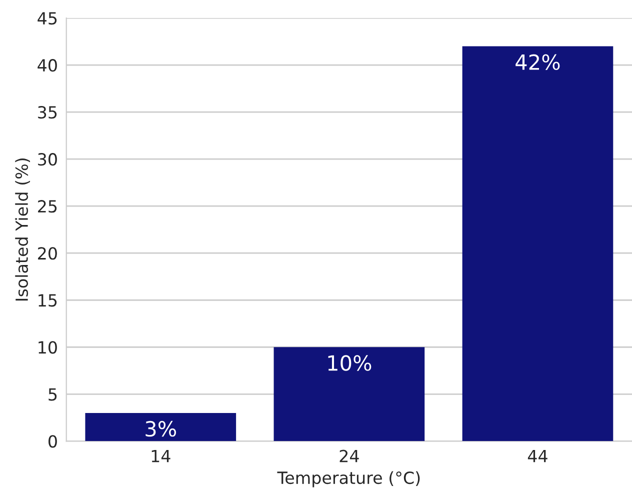  What do you see at coordinates (538, 456) in the screenshot?
I see `x-tick-label: 44` at bounding box center [538, 456].